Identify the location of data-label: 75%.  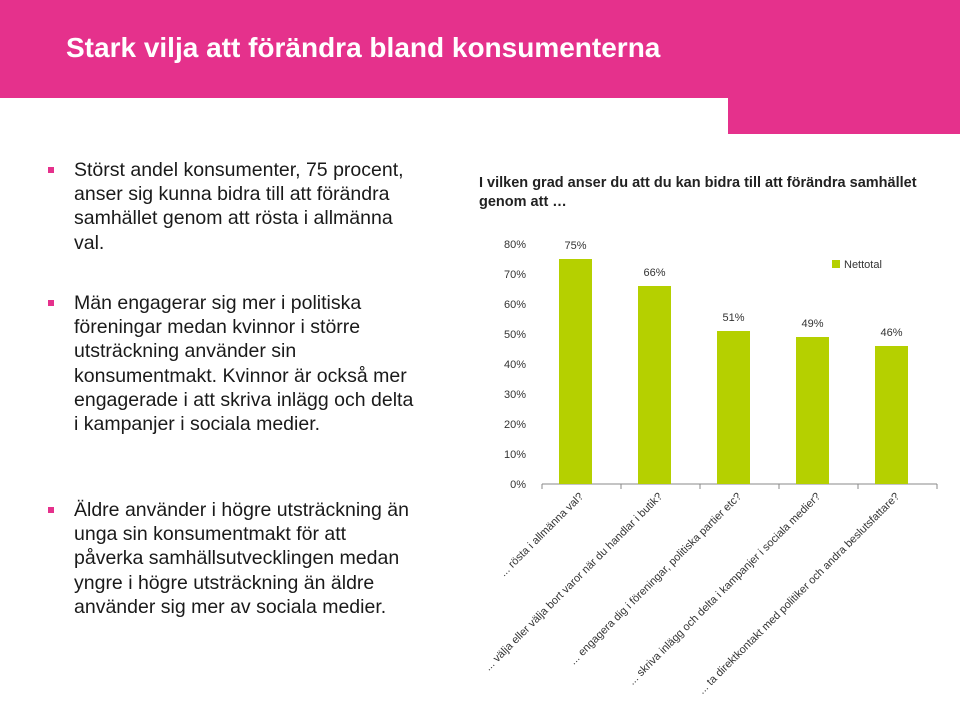
(575, 246).